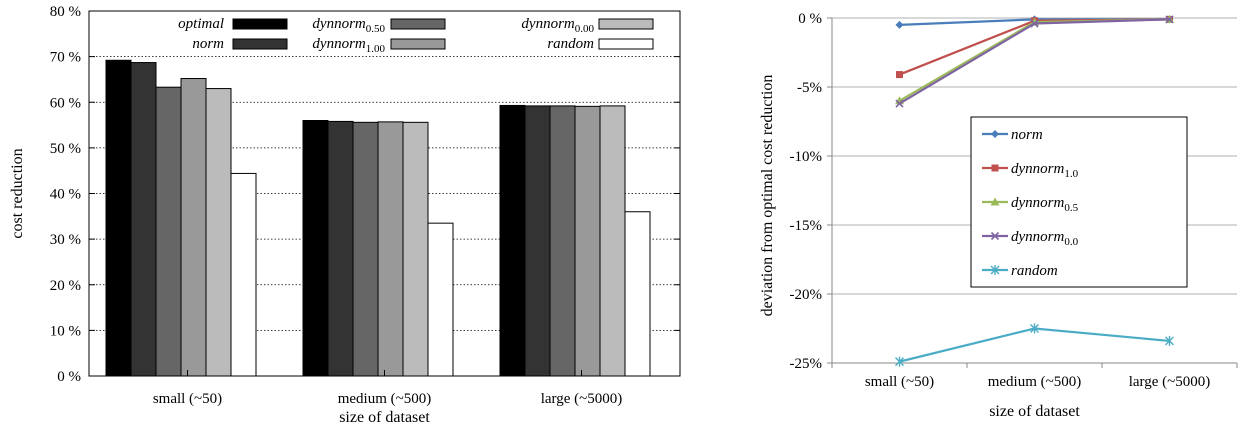 This screenshot has height=427, width=1238. I want to click on y-tick-label: -15%, so click(806, 226).